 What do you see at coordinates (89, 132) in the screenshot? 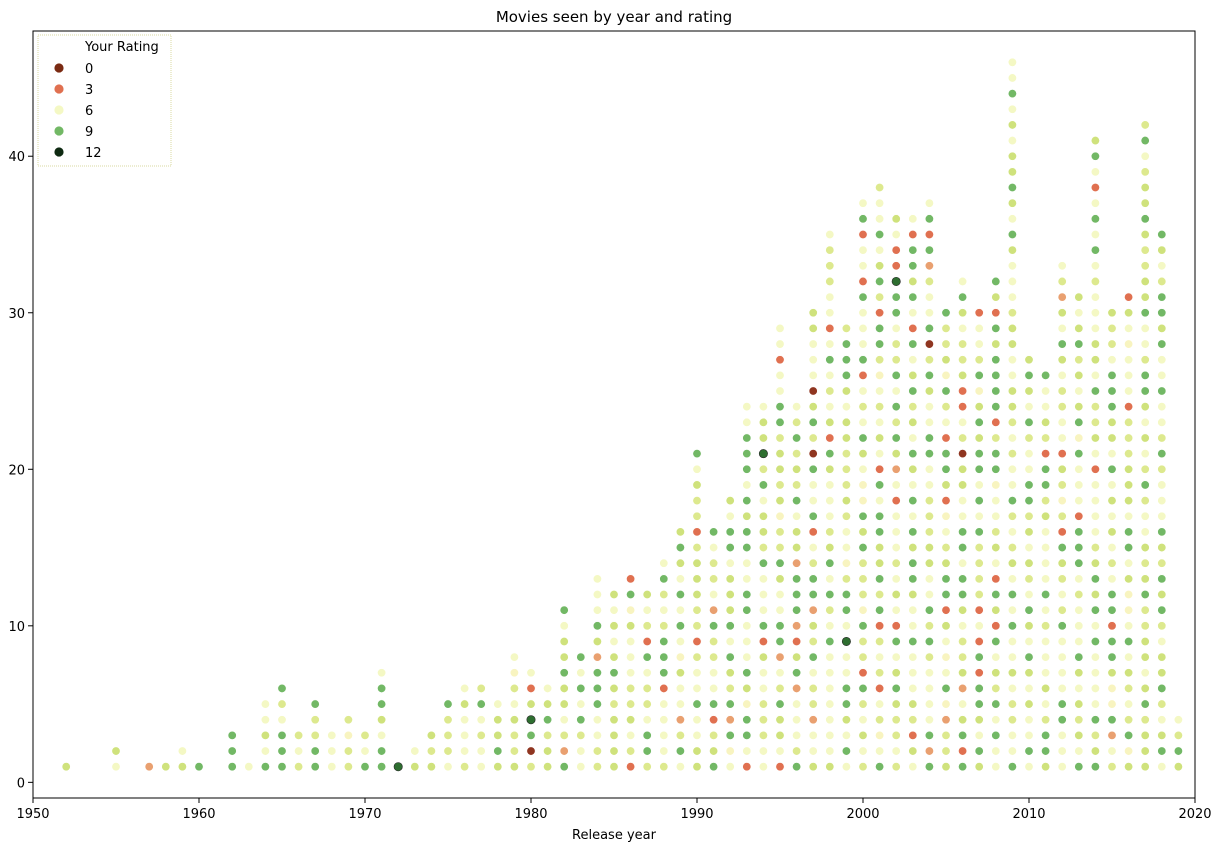
I see `legend-label: 9` at bounding box center [89, 132].